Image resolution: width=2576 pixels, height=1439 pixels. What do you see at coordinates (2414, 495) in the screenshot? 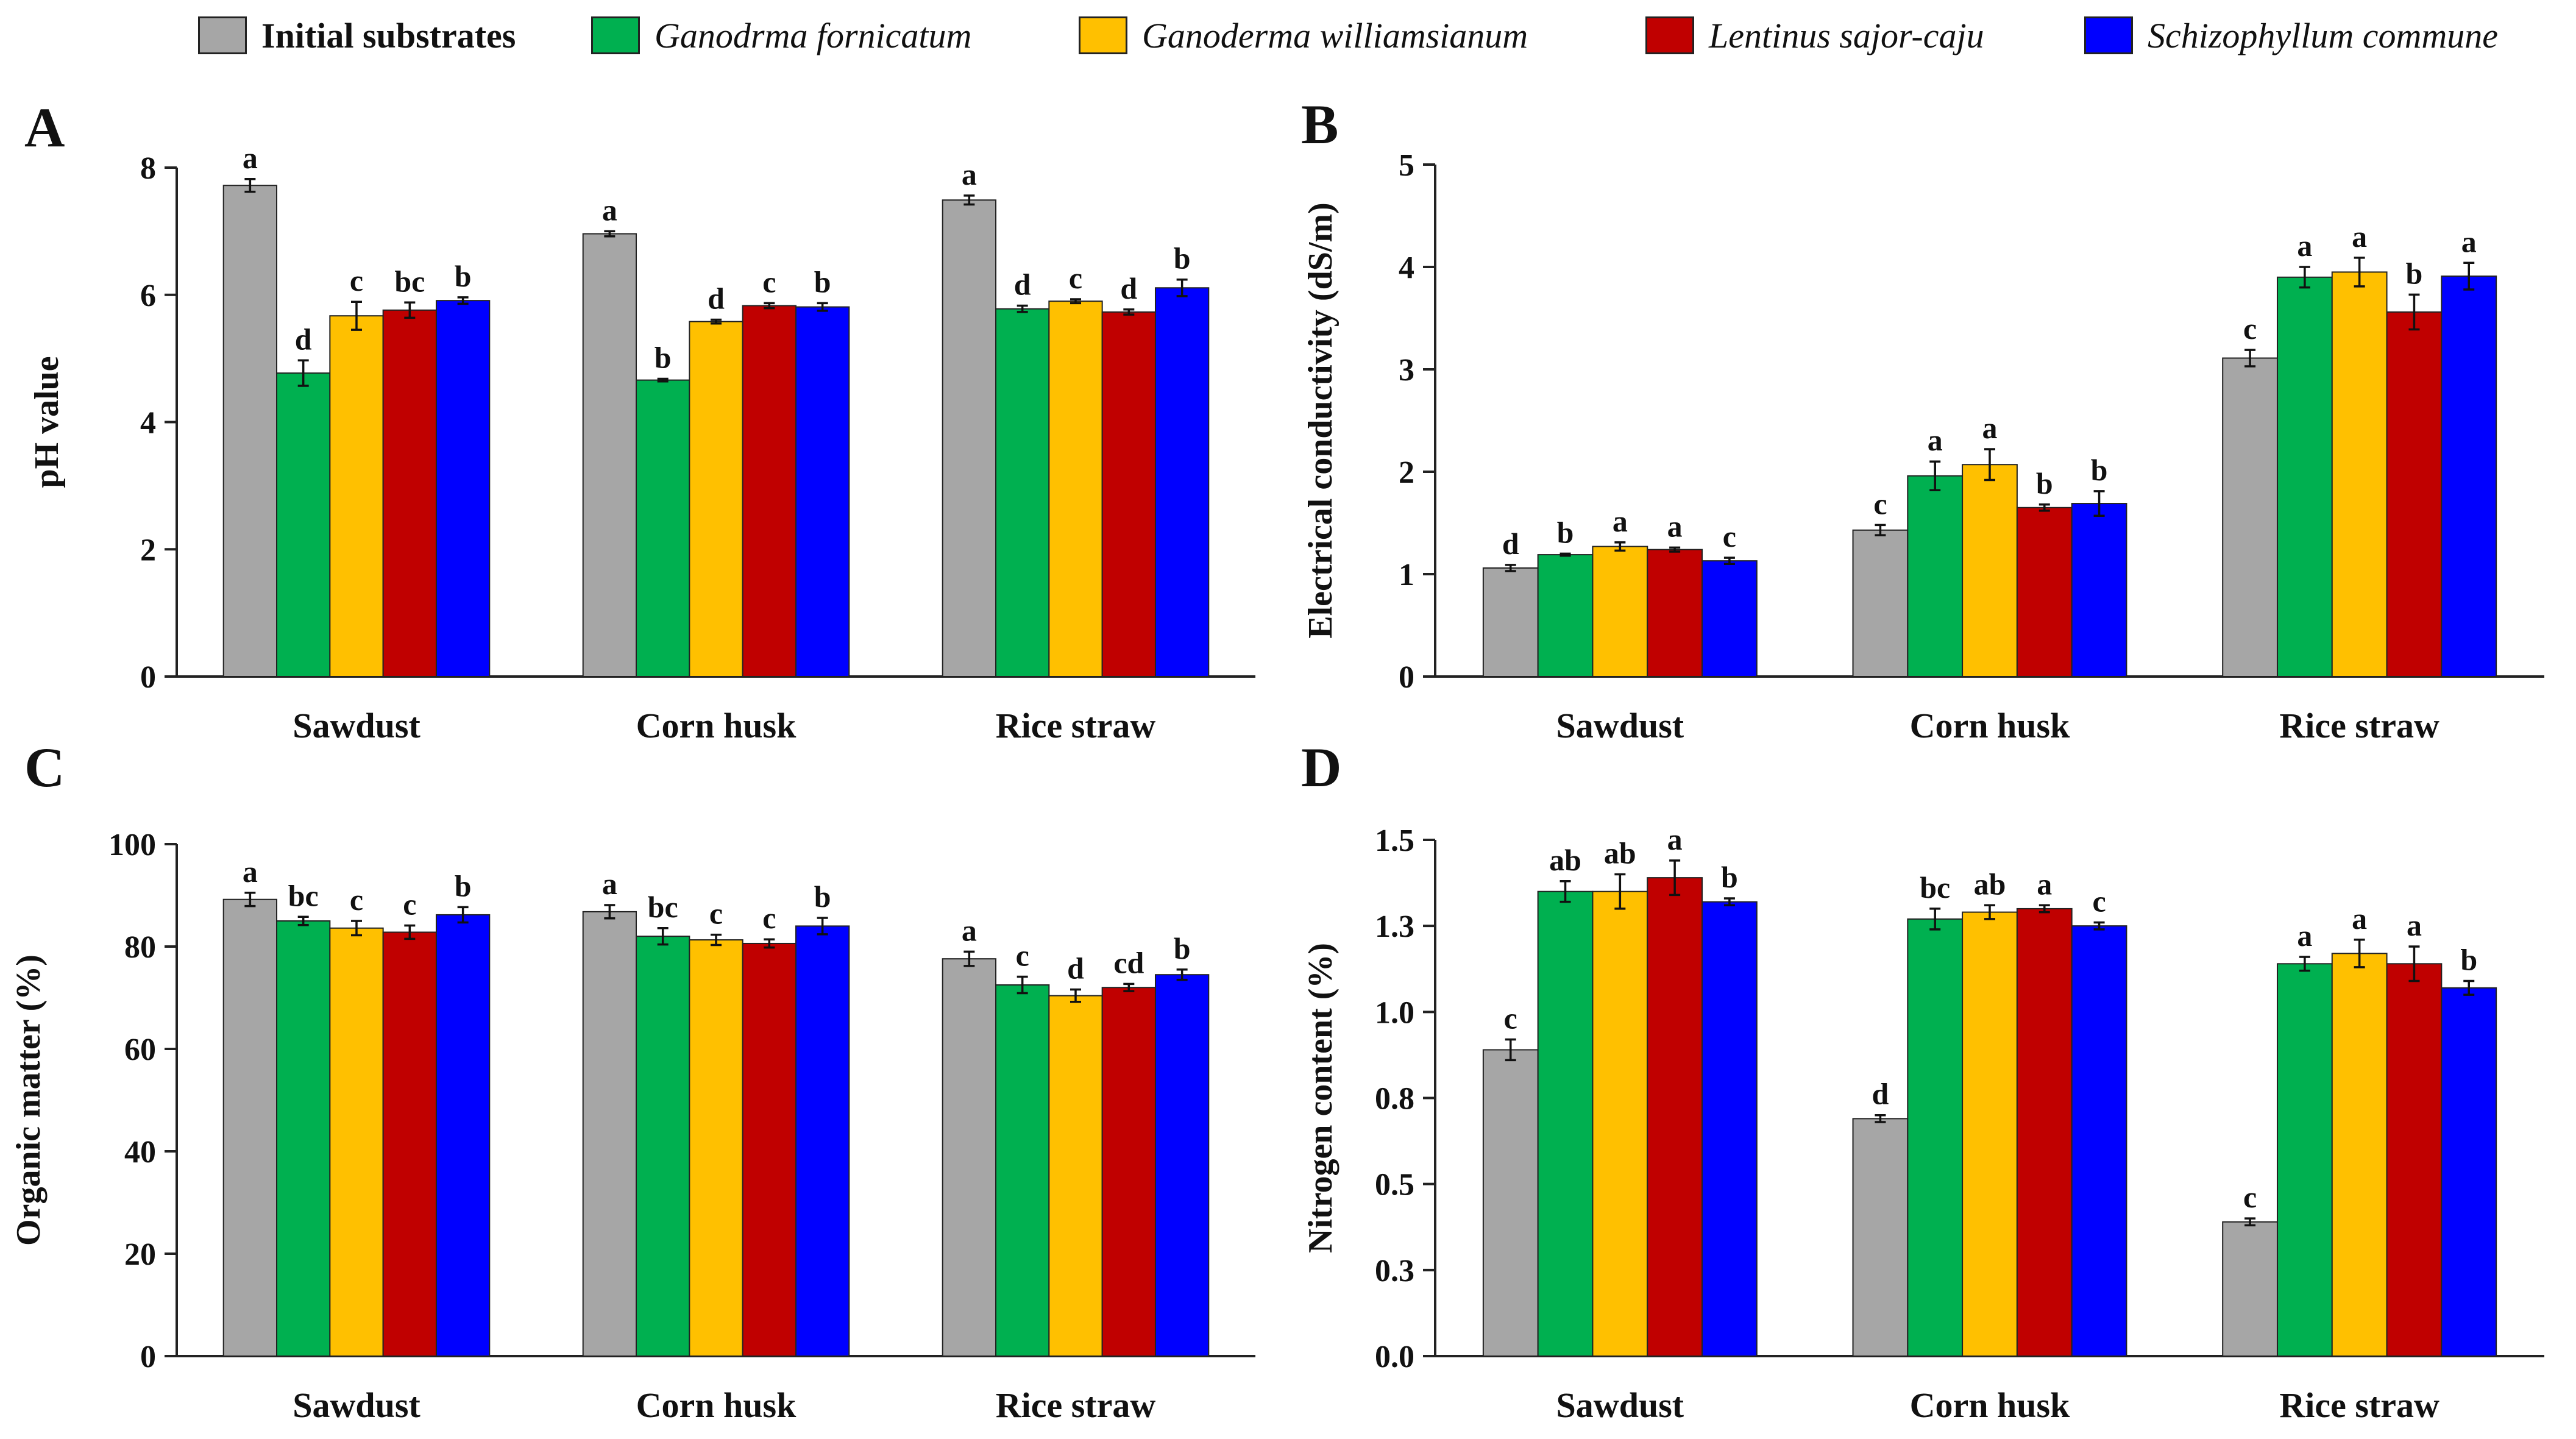
I see `bar-b-rice-straw-lentinus-sajor-caju` at bounding box center [2414, 495].